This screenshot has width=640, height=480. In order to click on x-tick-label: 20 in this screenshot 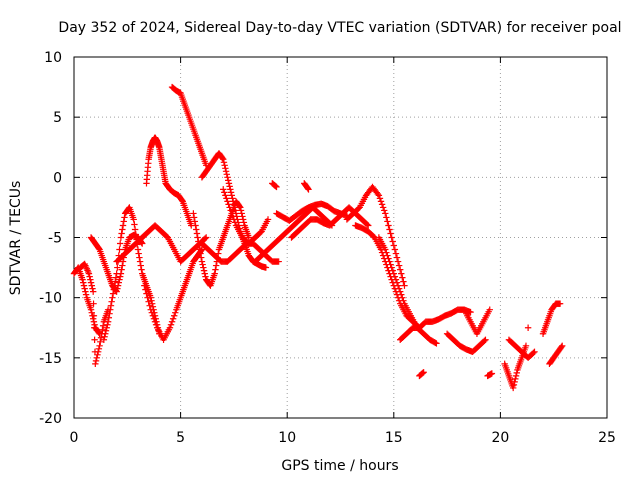, I will do `click(500, 438)`.